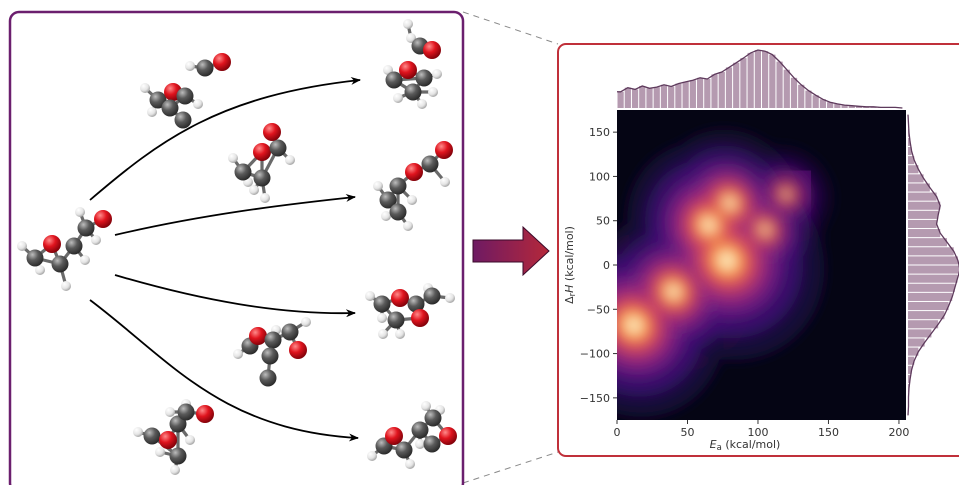  I want to click on x-axis-label: Ea (kcal/mol), so click(745, 445).